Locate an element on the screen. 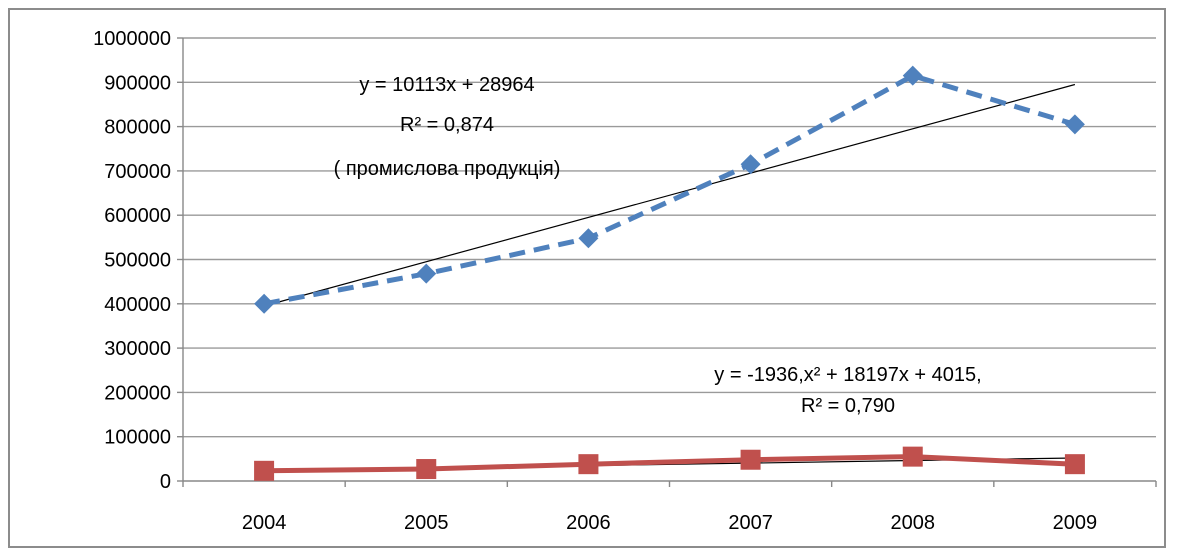 The height and width of the screenshot is (560, 1177). x-tick-label: 2006 is located at coordinates (588, 523).